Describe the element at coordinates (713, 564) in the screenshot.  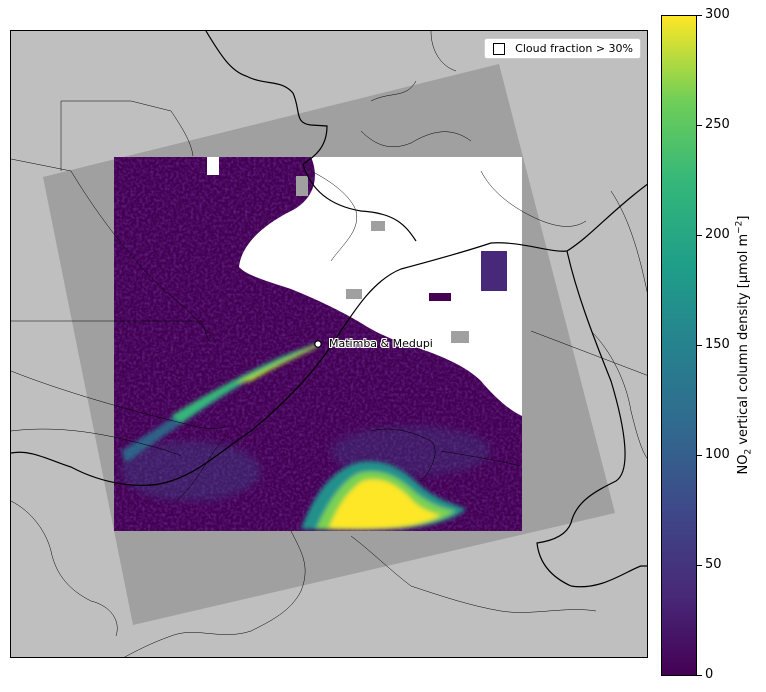
I see `colorbar-tick-label: 50` at that location.